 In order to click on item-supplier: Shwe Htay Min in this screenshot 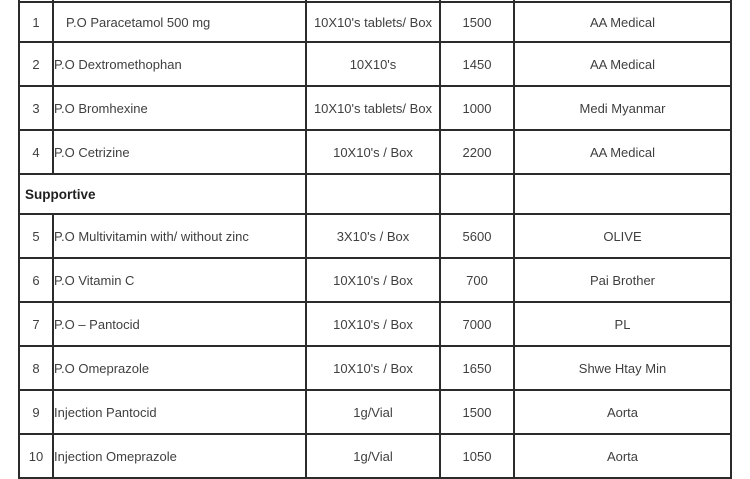, I will do `click(622, 368)`.